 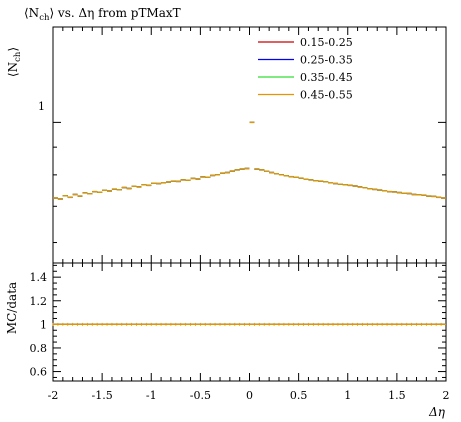 I want to click on legend-label: 0.15-0.25, so click(x=326, y=42).